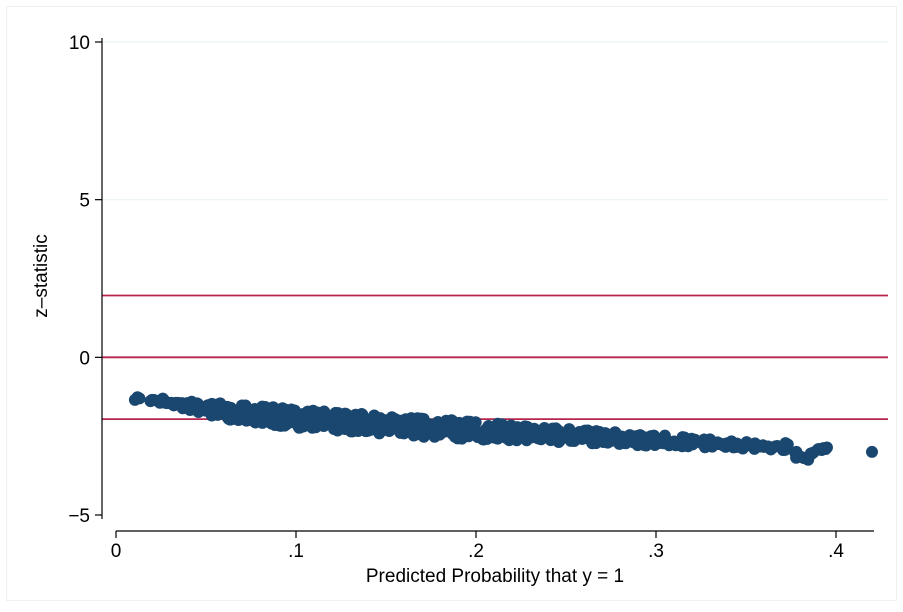 The image size is (903, 612). What do you see at coordinates (656, 551) in the screenshot?
I see `x-tick-label: .3` at bounding box center [656, 551].